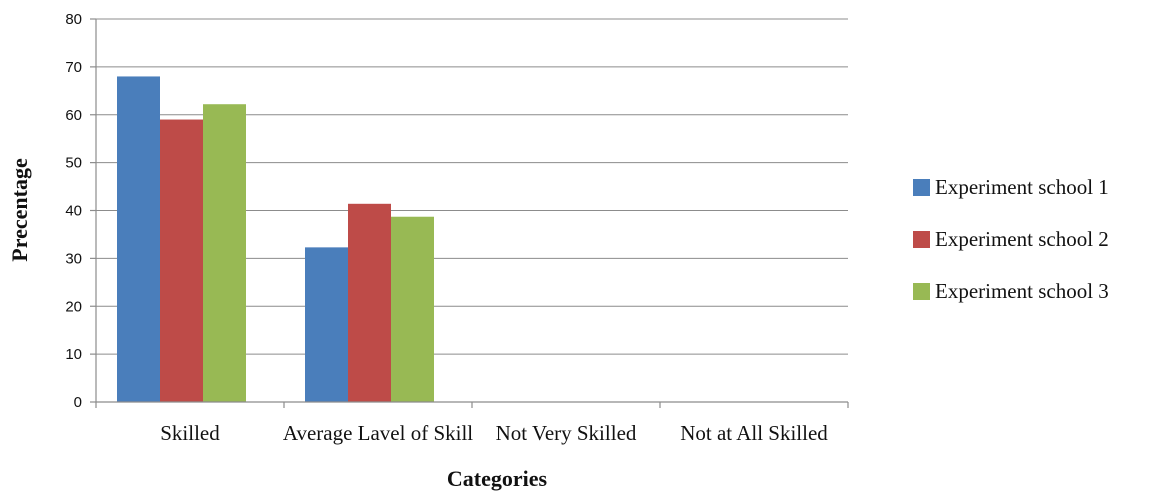 The width and height of the screenshot is (1150, 491). I want to click on x-tick-label: Not Very Skilled, so click(566, 433).